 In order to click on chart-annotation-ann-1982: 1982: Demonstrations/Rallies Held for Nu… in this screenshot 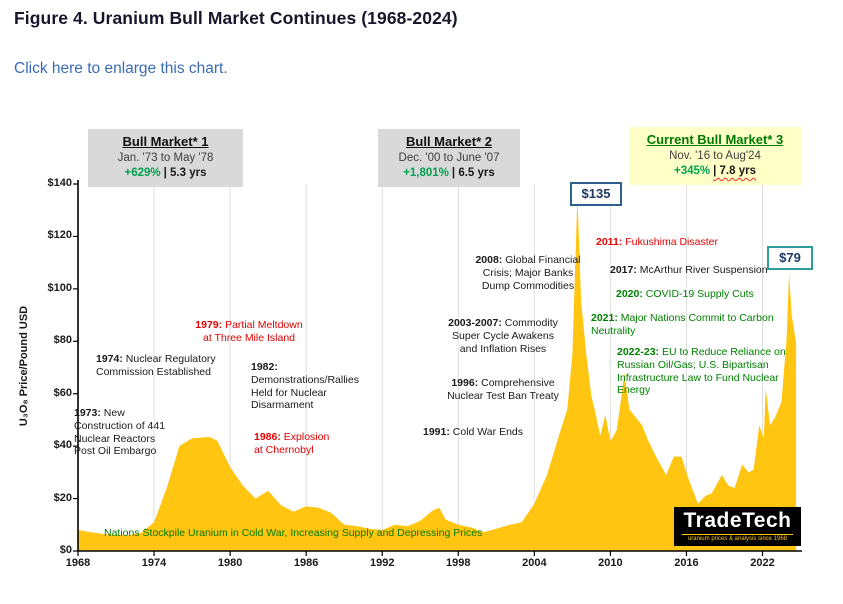, I will do `click(305, 386)`.